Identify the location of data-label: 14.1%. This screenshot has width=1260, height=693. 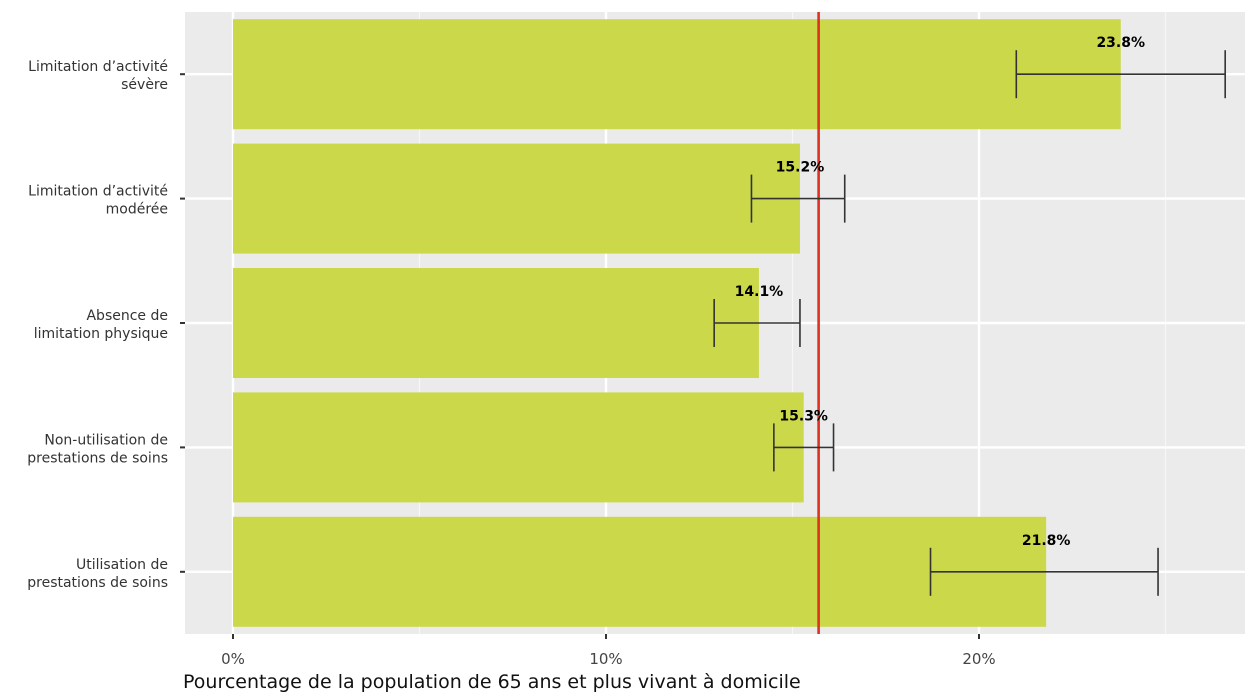
(759, 292).